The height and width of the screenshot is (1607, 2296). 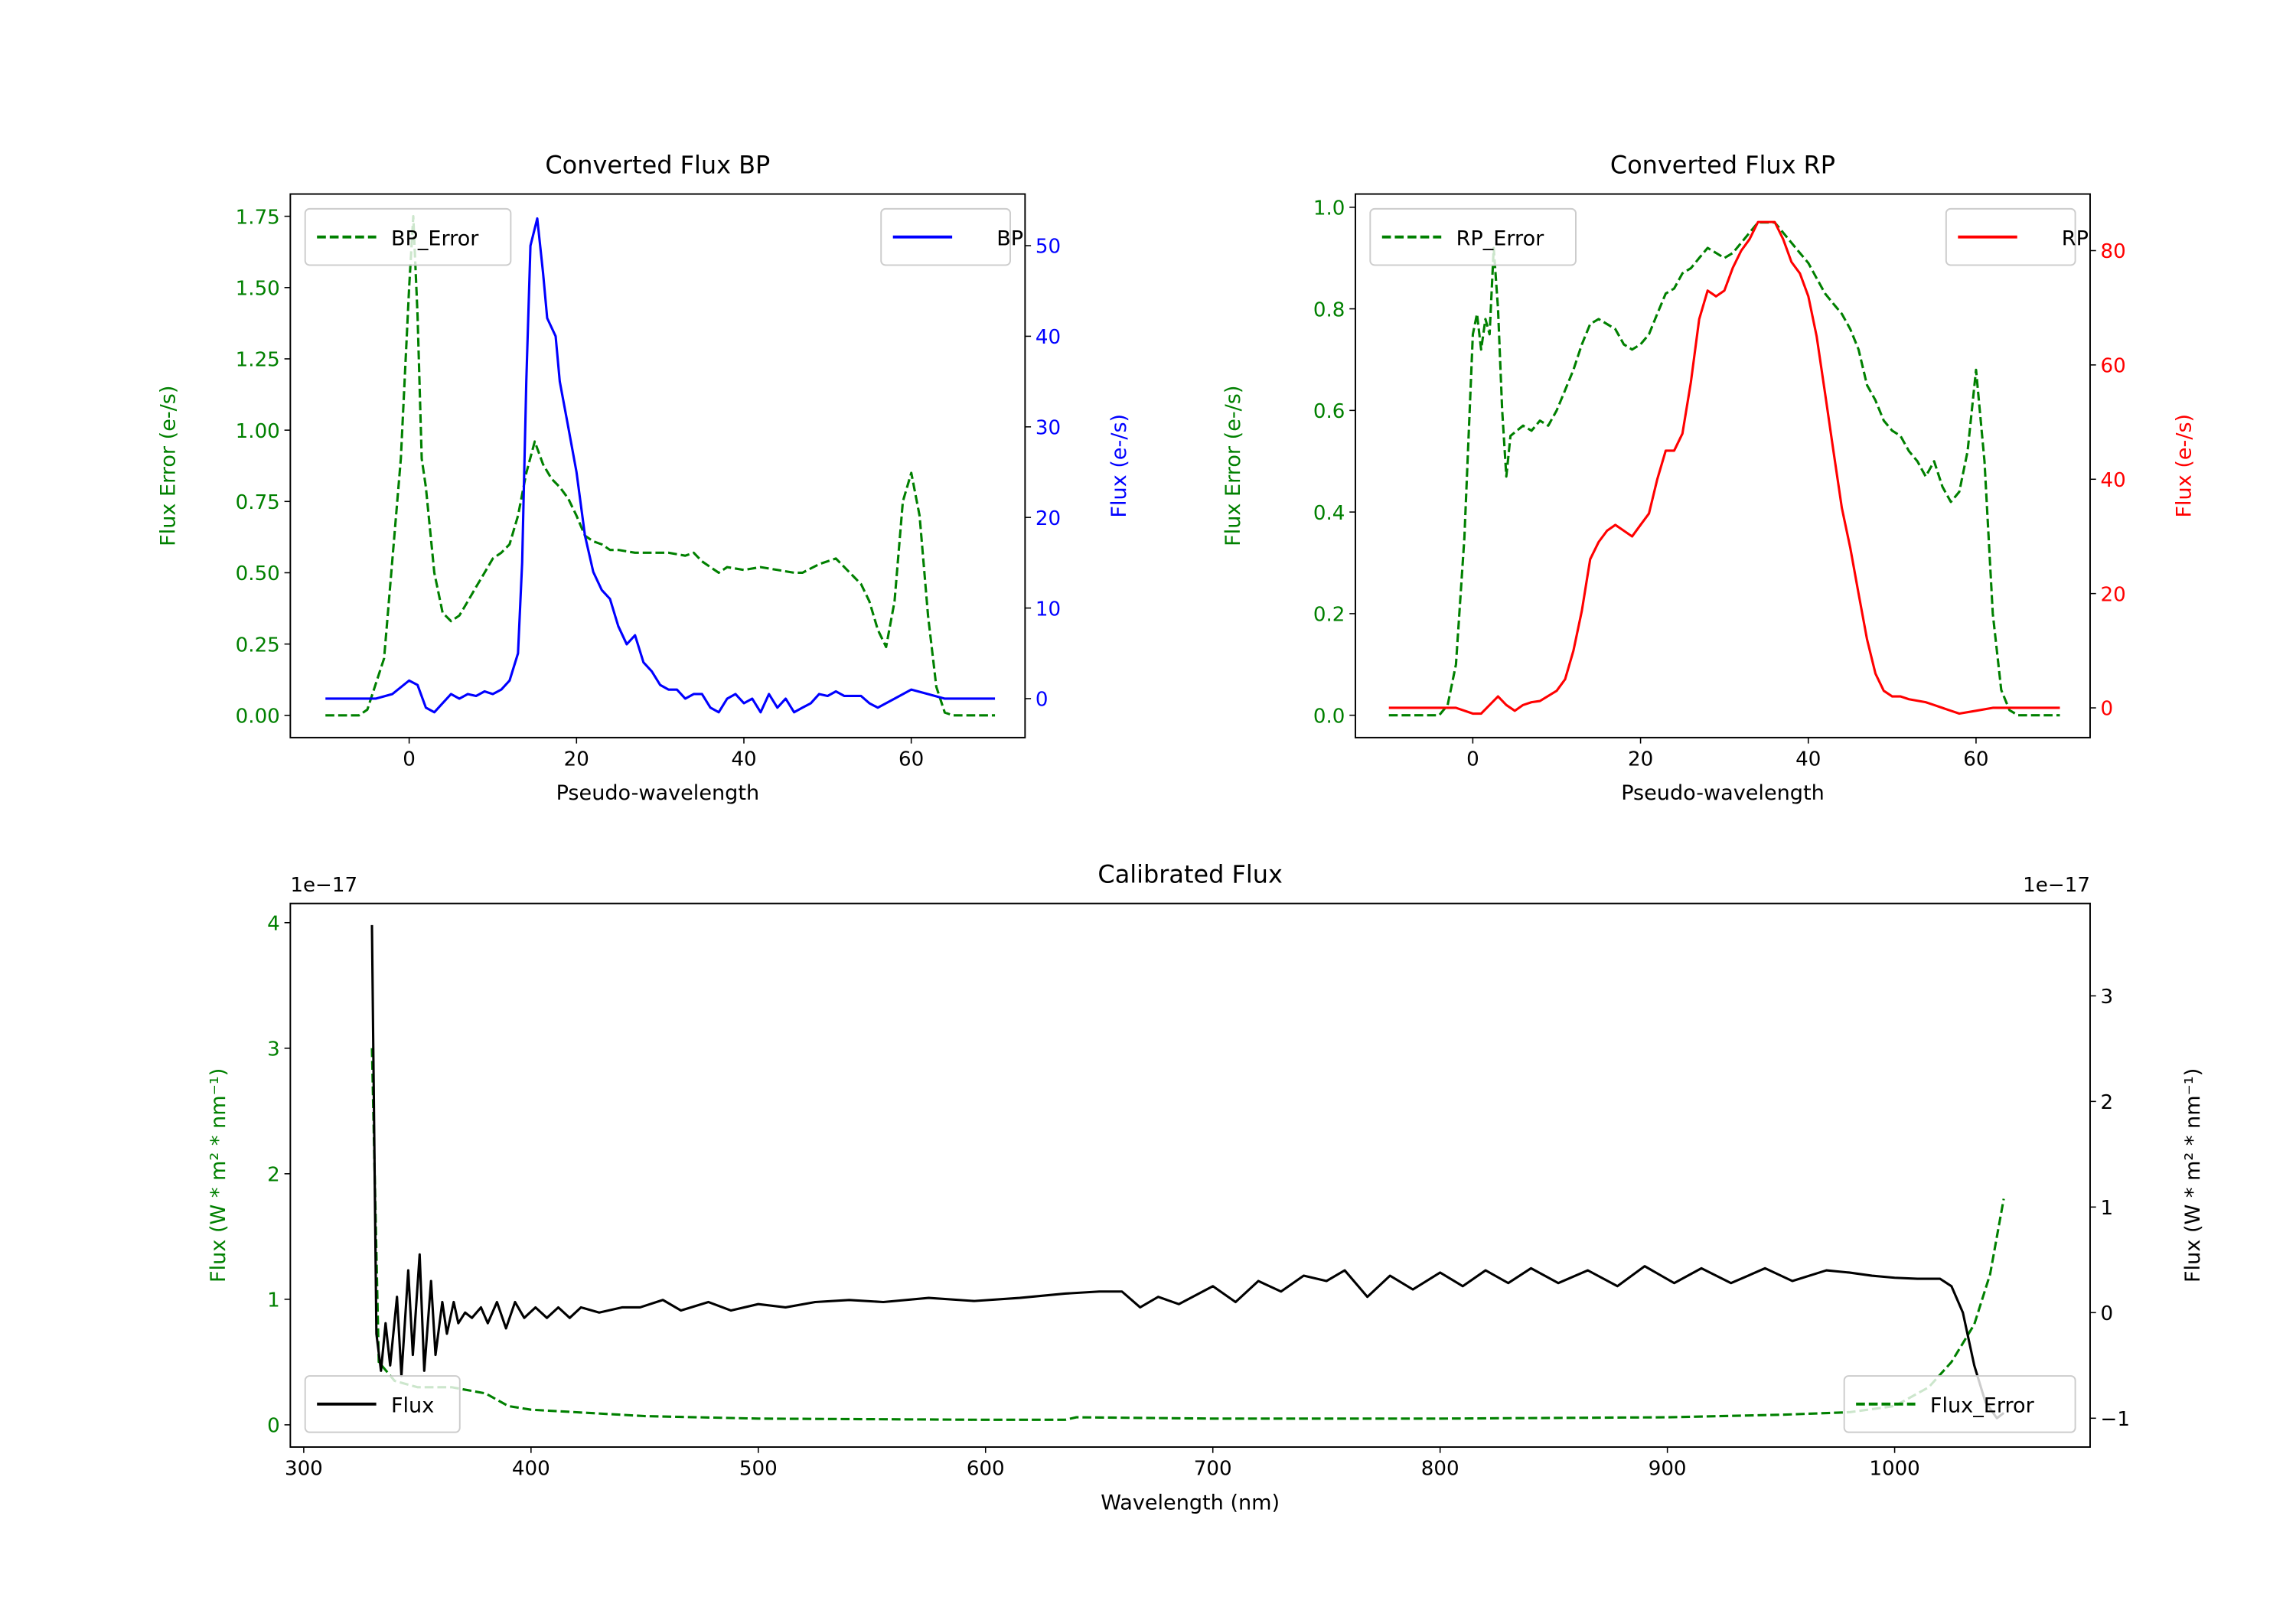 What do you see at coordinates (2107, 1102) in the screenshot?
I see `y-right-tick-label: 2` at bounding box center [2107, 1102].